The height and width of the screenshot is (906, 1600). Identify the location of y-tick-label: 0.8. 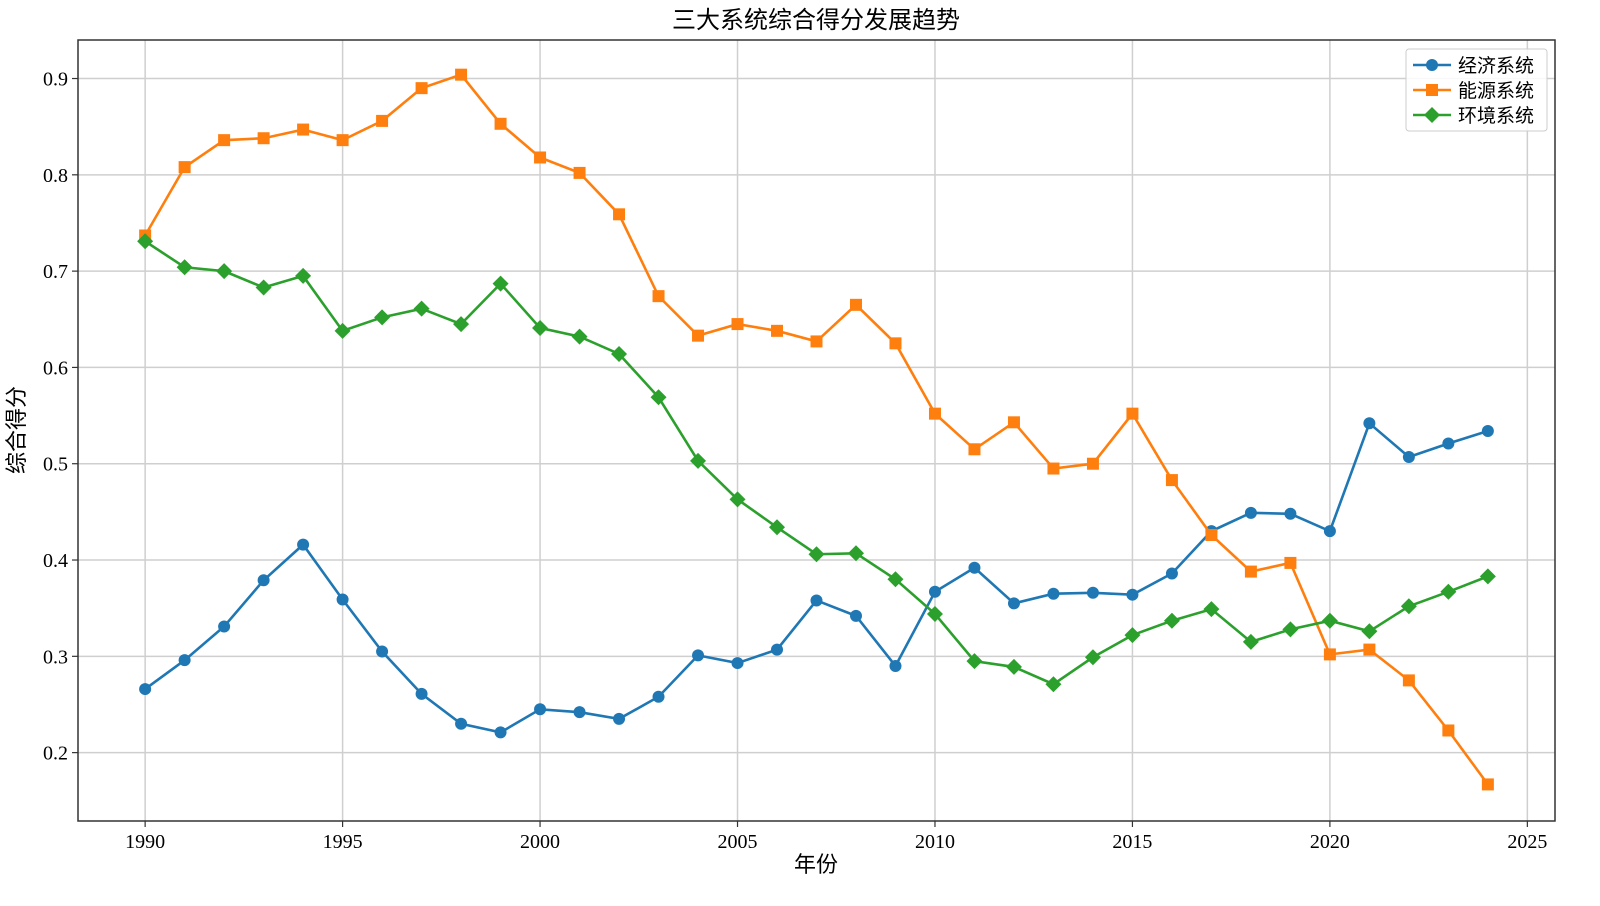
(55, 176).